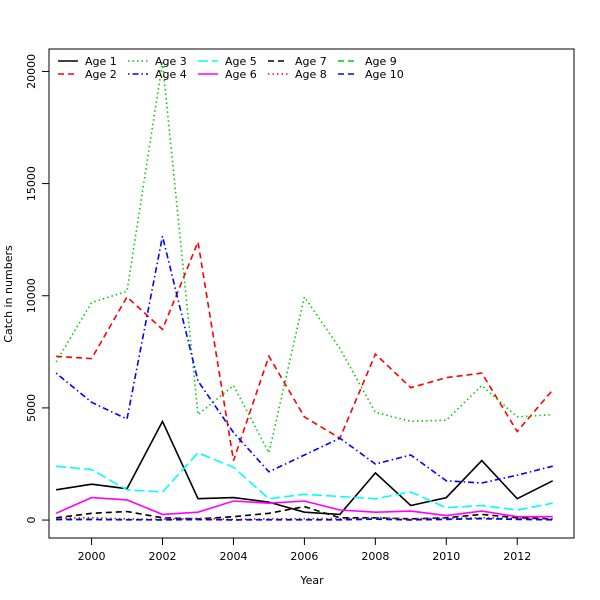 Image resolution: width=600 pixels, height=600 pixels. Describe the element at coordinates (304, 556) in the screenshot. I see `x-tick-label: 2006` at that location.